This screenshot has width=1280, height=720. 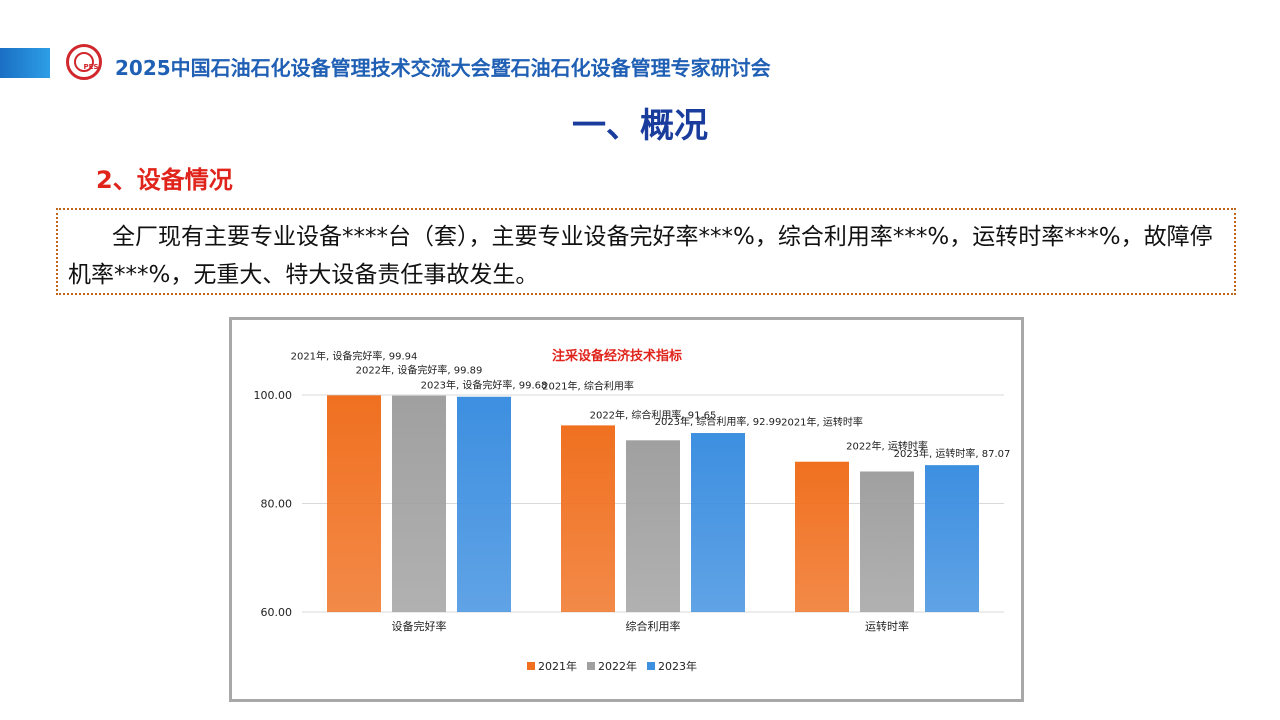 I want to click on y-tick-label: 60.00, so click(x=277, y=612).